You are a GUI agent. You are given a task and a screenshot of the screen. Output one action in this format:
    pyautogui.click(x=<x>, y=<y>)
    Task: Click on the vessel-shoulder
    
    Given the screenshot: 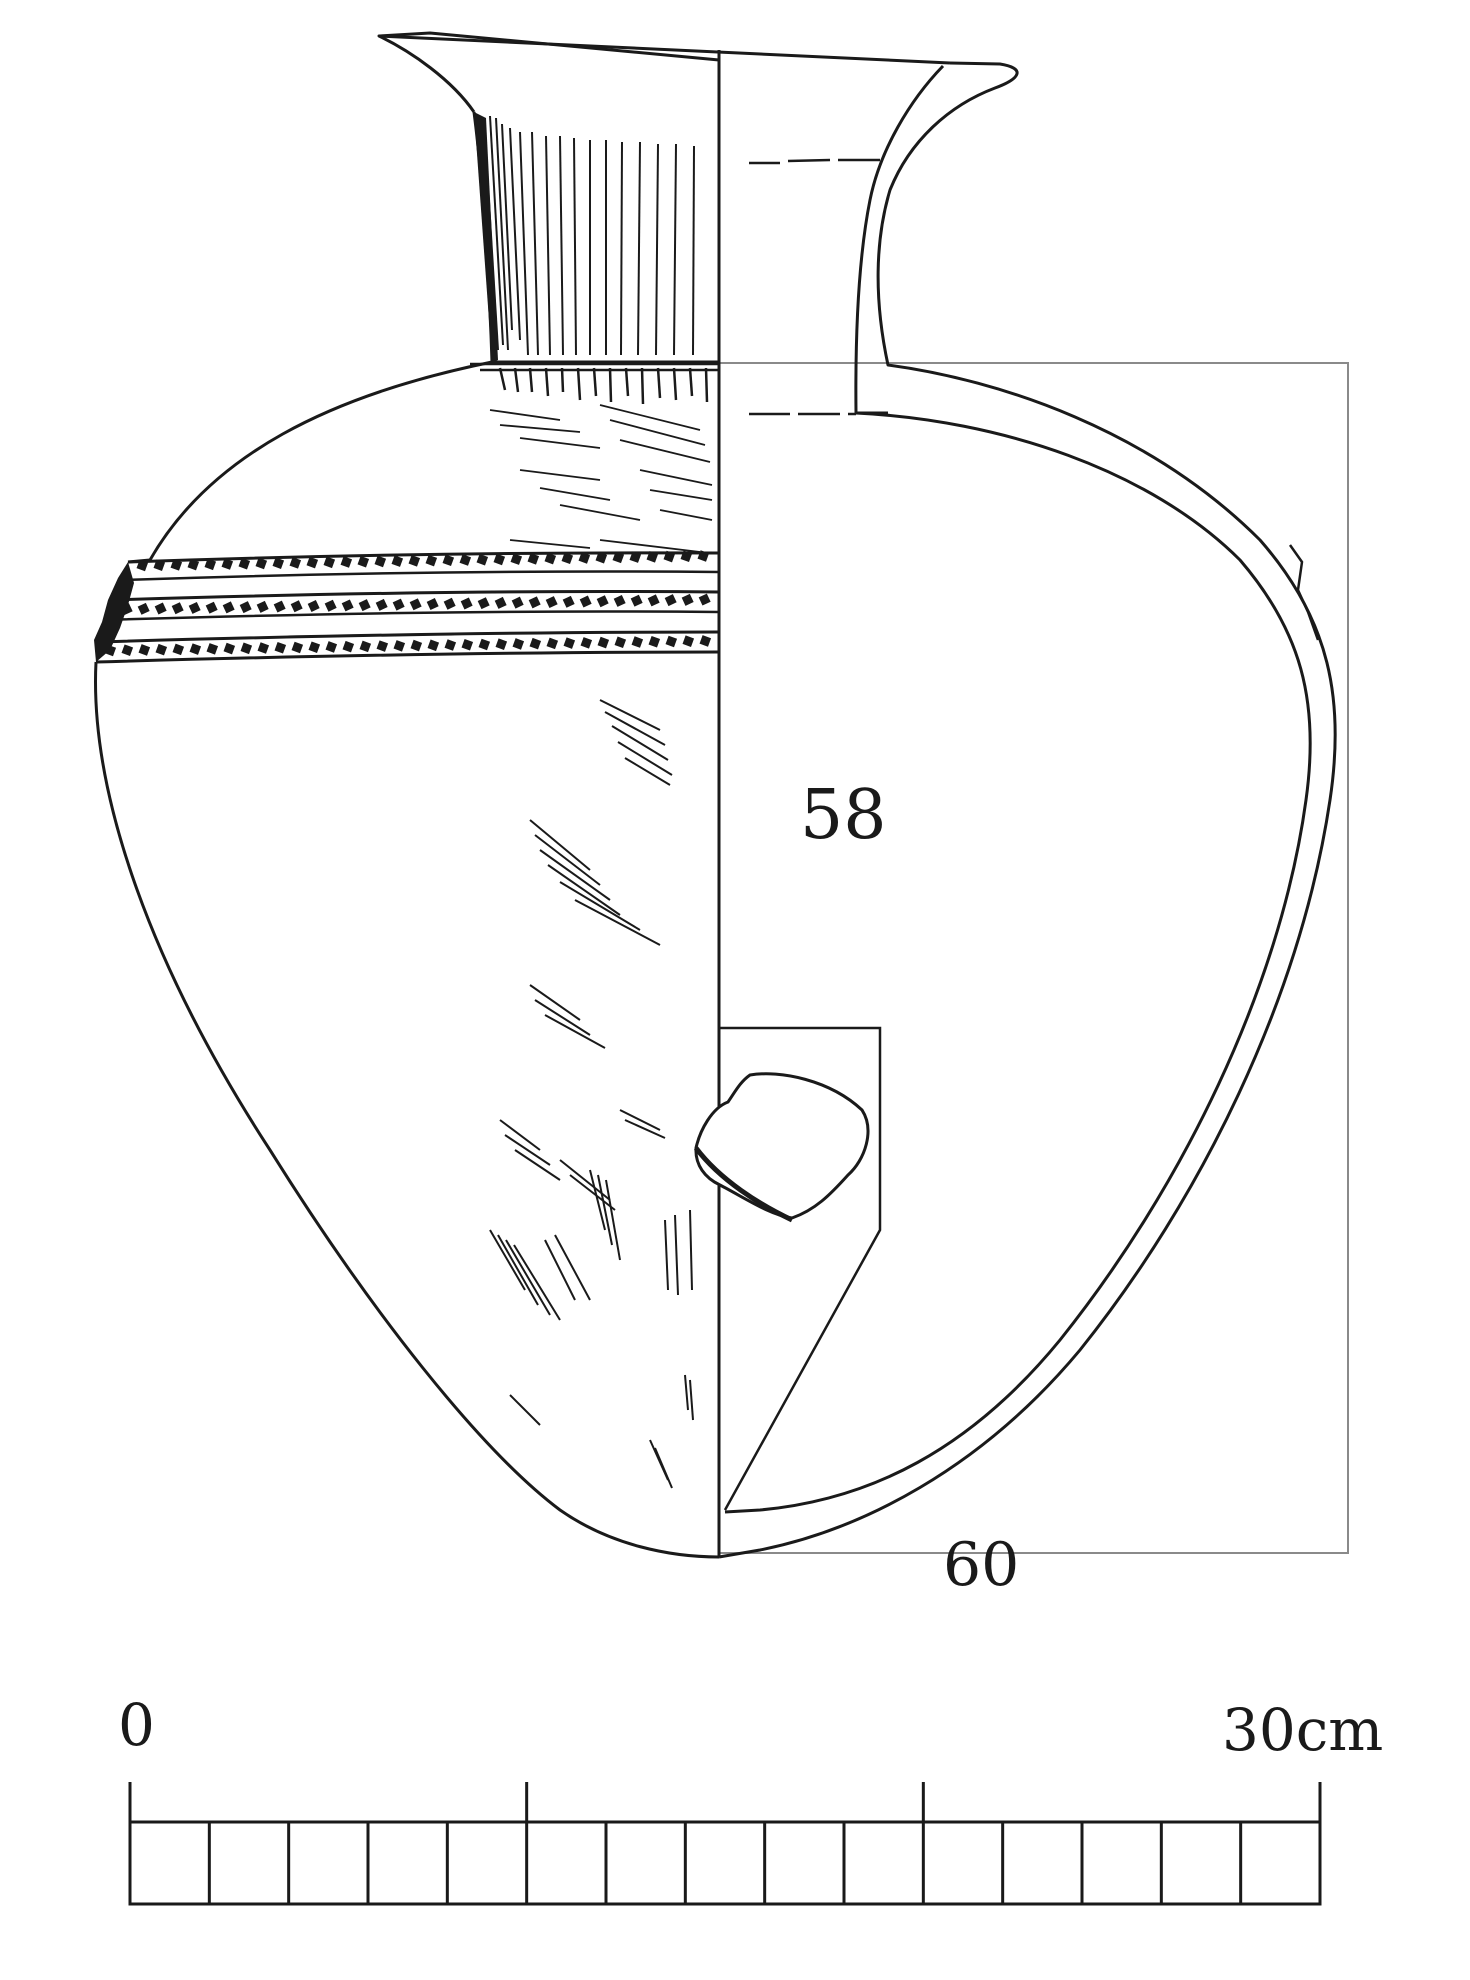 What is the action you would take?
    pyautogui.click(x=310, y=462)
    